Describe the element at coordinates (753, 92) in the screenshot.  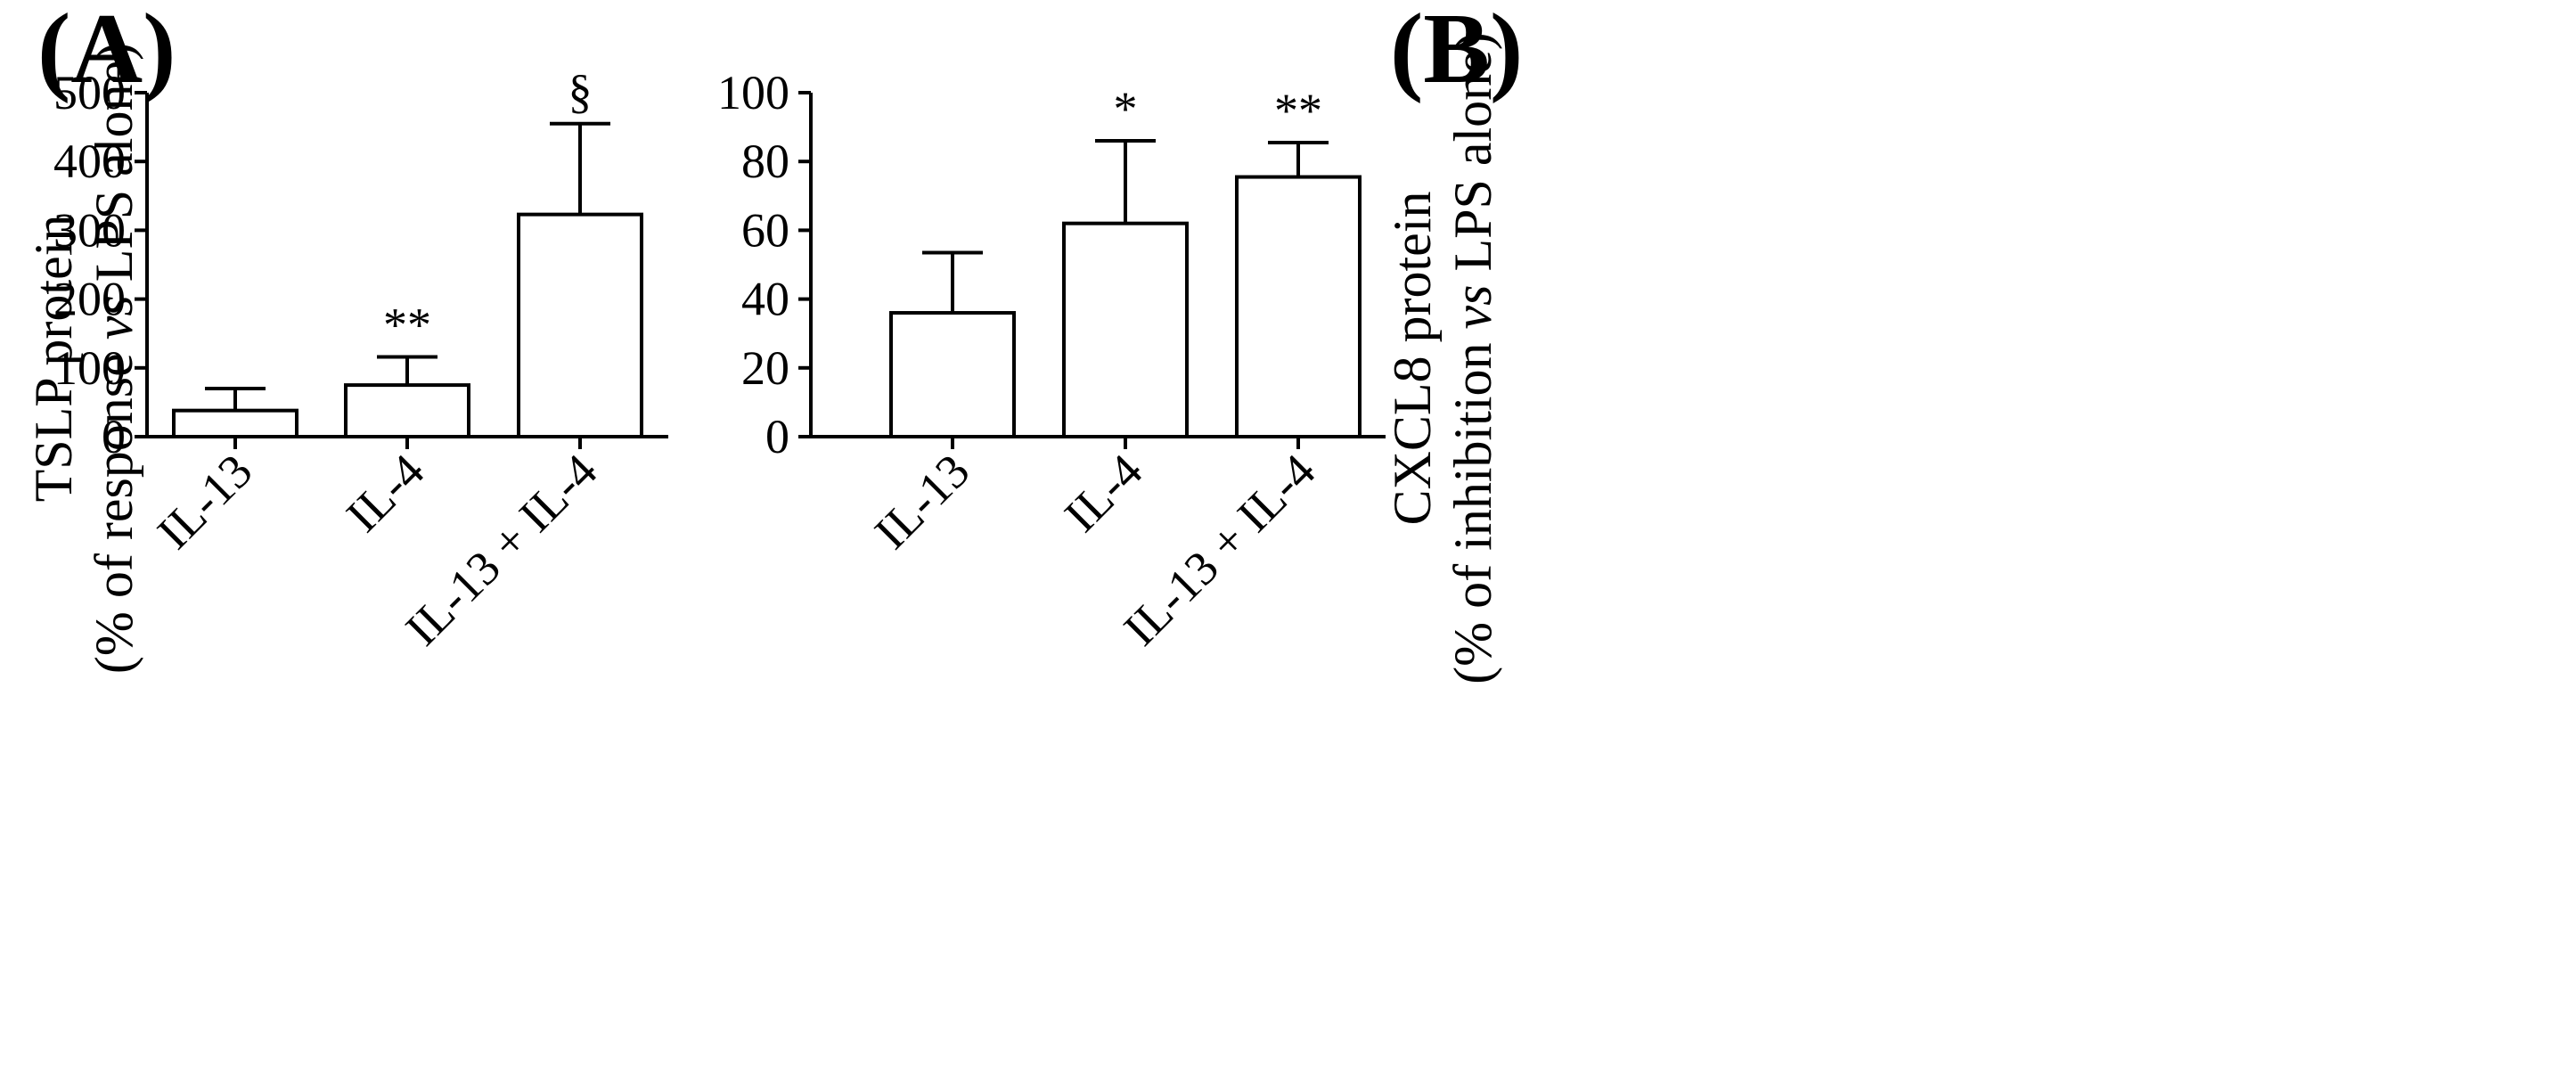
I see `panel-b-y-tick-label: 100` at that location.